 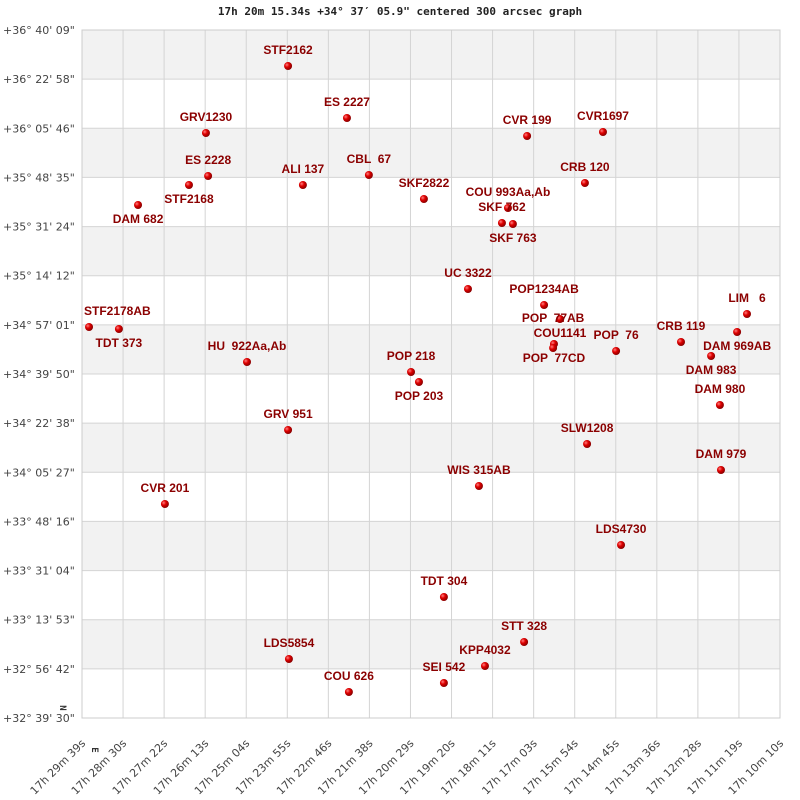 I want to click on star-point: DAM 682, so click(x=138, y=213).